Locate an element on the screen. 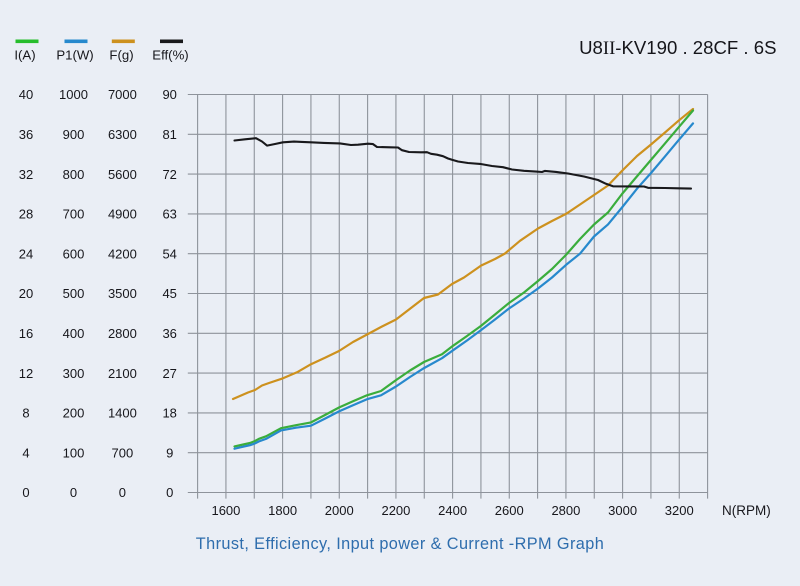 Image resolution: width=800 pixels, height=586 pixels. svg-text: 2200 is located at coordinates (395, 510).